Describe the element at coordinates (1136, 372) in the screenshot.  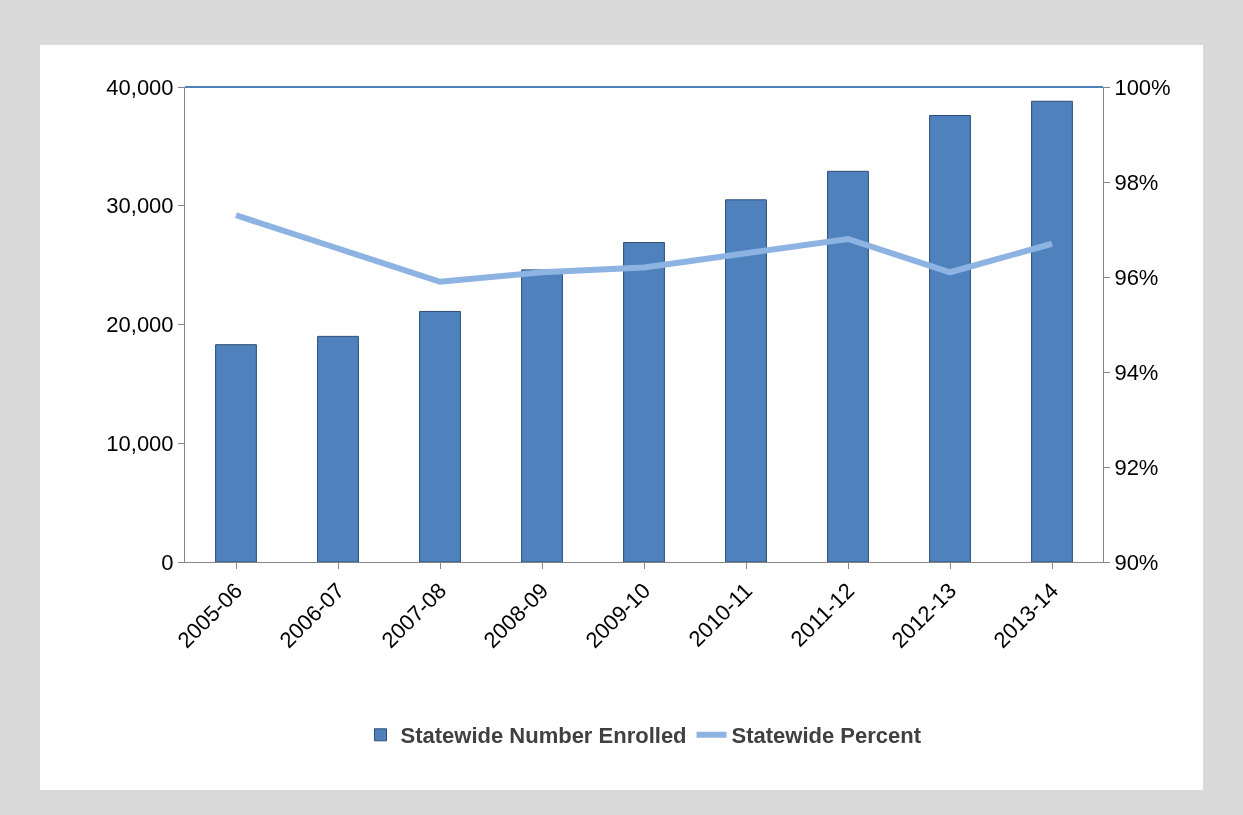
I see `y2-tick-label: 94%` at that location.